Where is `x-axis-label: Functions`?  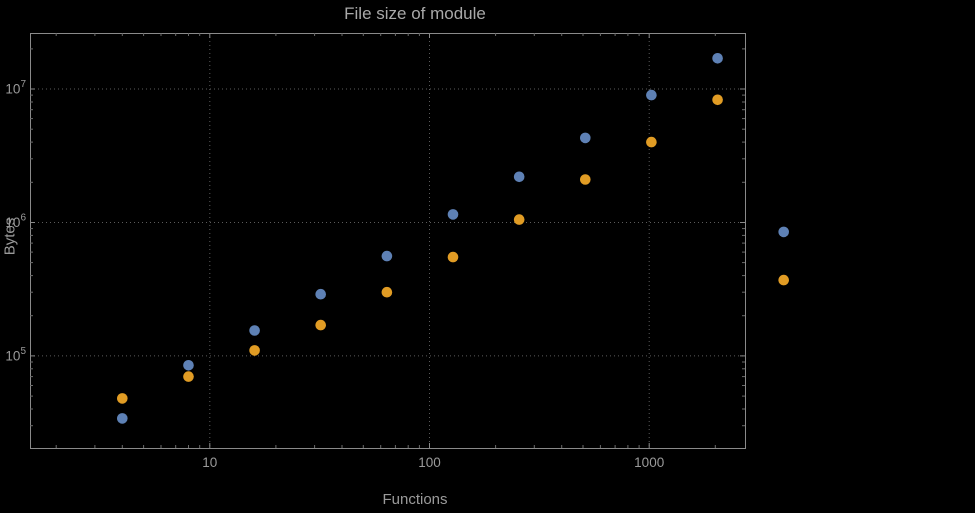 x-axis-label: Functions is located at coordinates (415, 499).